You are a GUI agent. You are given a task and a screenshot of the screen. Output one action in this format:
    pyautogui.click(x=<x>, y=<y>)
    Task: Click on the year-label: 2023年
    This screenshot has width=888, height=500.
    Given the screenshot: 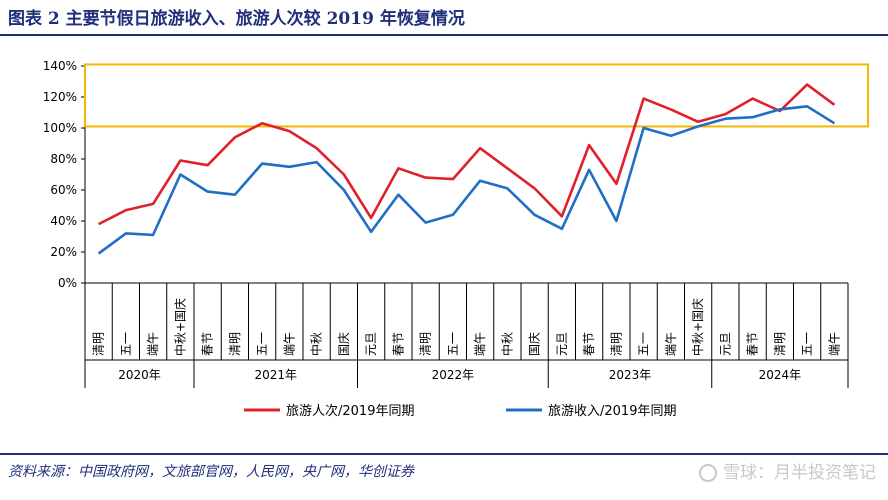 What is the action you would take?
    pyautogui.click(x=630, y=375)
    